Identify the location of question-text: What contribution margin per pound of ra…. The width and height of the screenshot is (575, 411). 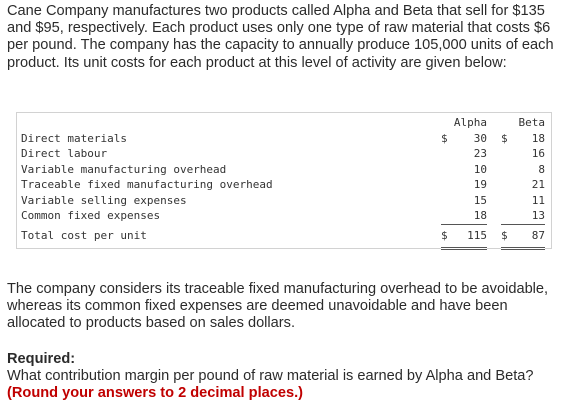
(270, 376).